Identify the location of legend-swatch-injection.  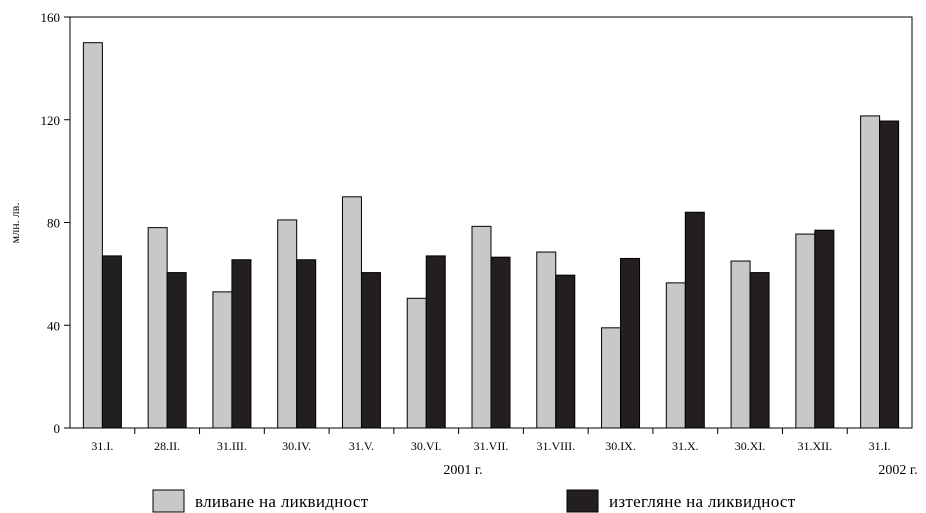
(168, 501).